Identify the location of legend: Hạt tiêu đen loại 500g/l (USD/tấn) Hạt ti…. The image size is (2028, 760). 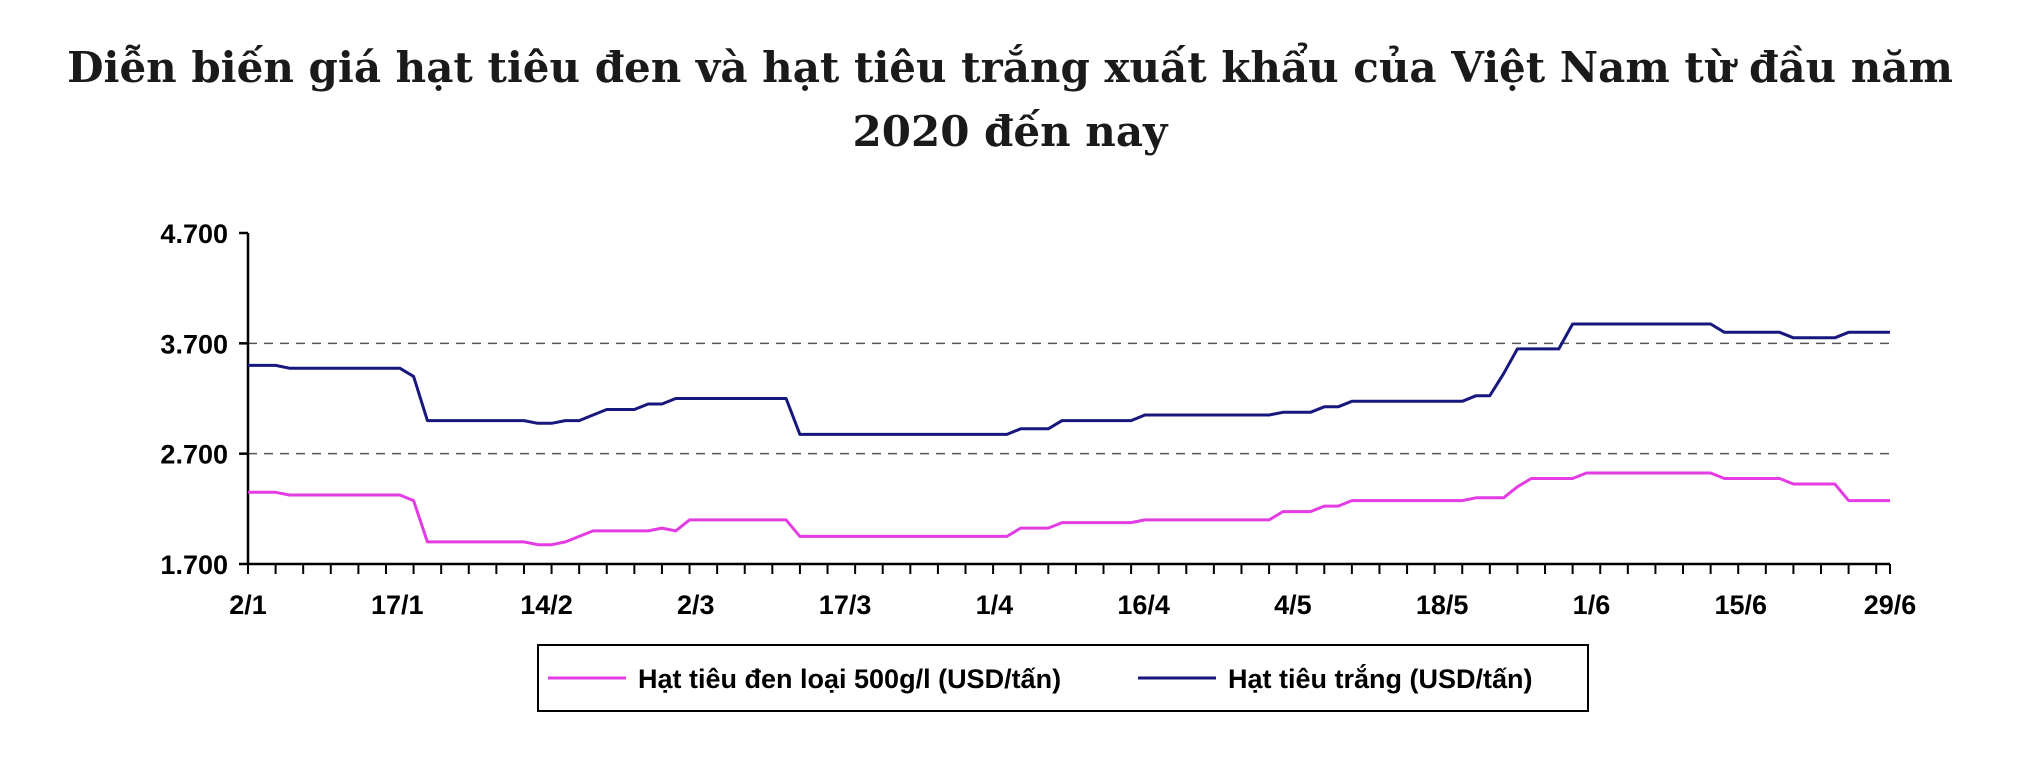
(1063, 678).